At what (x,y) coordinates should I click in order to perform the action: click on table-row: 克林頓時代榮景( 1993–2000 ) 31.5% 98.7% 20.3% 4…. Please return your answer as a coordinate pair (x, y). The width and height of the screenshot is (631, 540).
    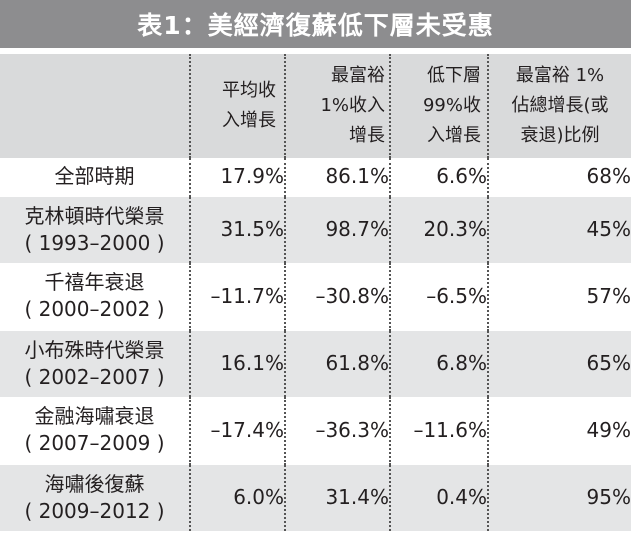
    Looking at the image, I should click on (315, 229).